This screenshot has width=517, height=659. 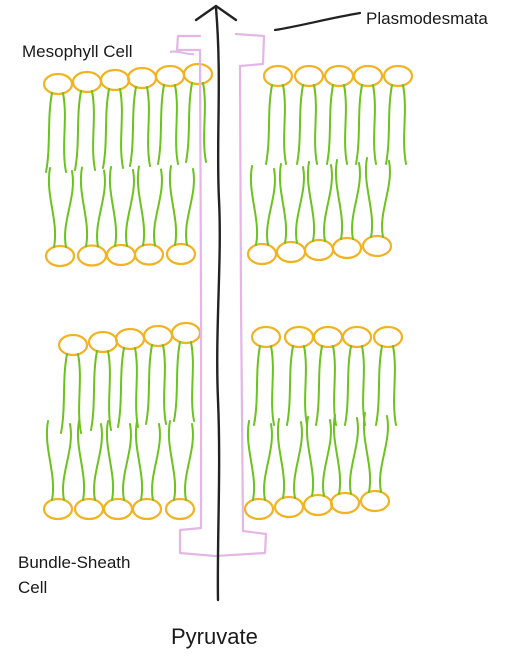 What do you see at coordinates (216, 13) in the screenshot?
I see `arrow-head` at bounding box center [216, 13].